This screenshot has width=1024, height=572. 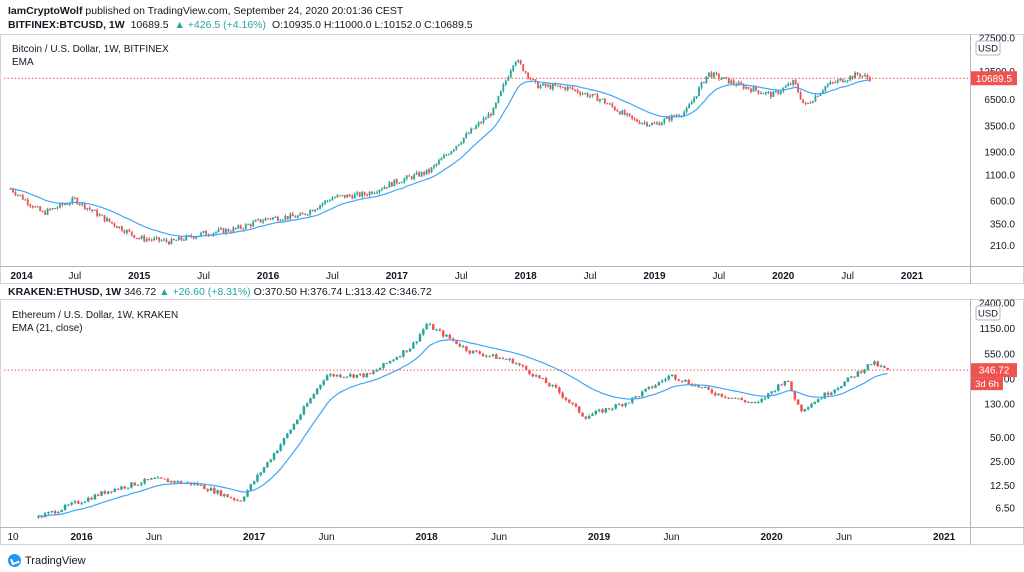 I want to click on author-name: IamCryptoWolf, so click(x=45, y=11).